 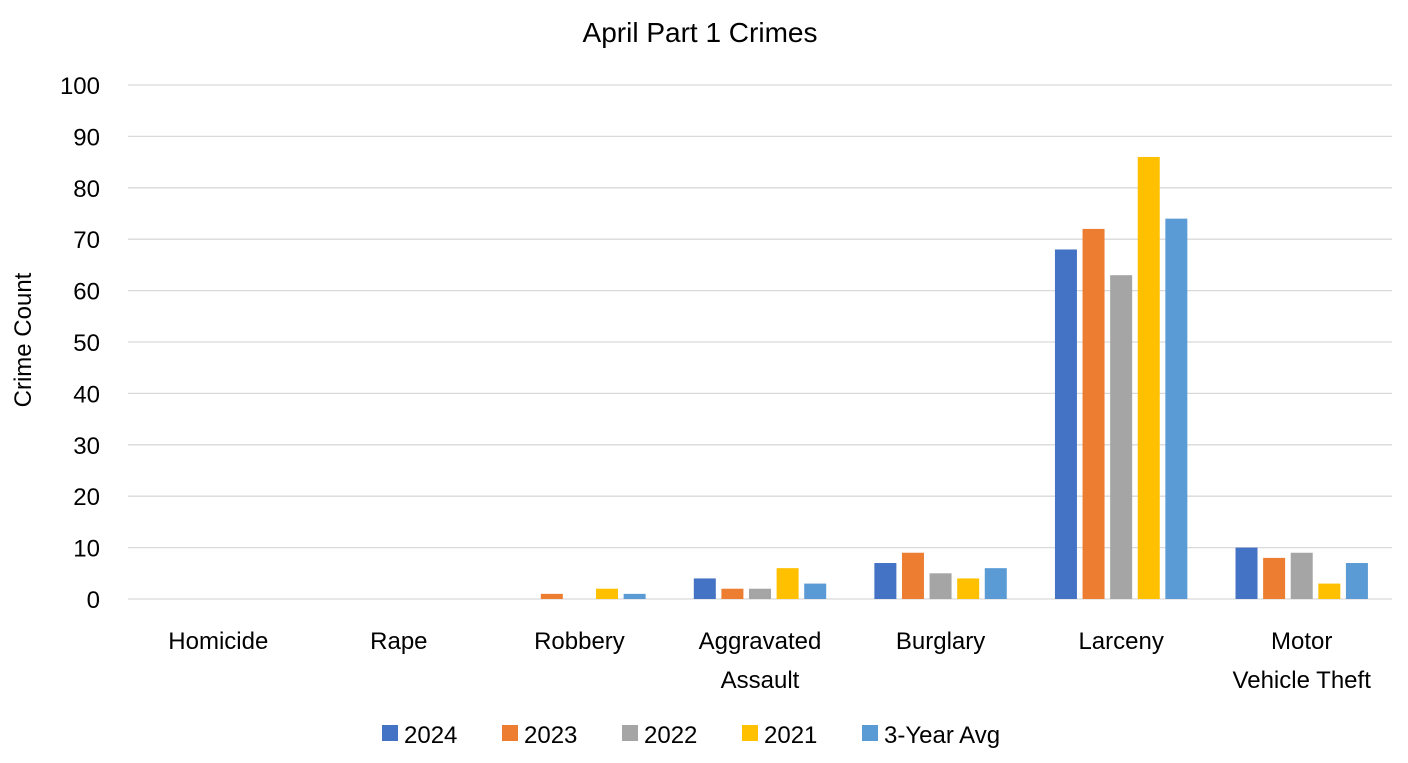 What do you see at coordinates (1121, 437) in the screenshot?
I see `bar-2022-larceny` at bounding box center [1121, 437].